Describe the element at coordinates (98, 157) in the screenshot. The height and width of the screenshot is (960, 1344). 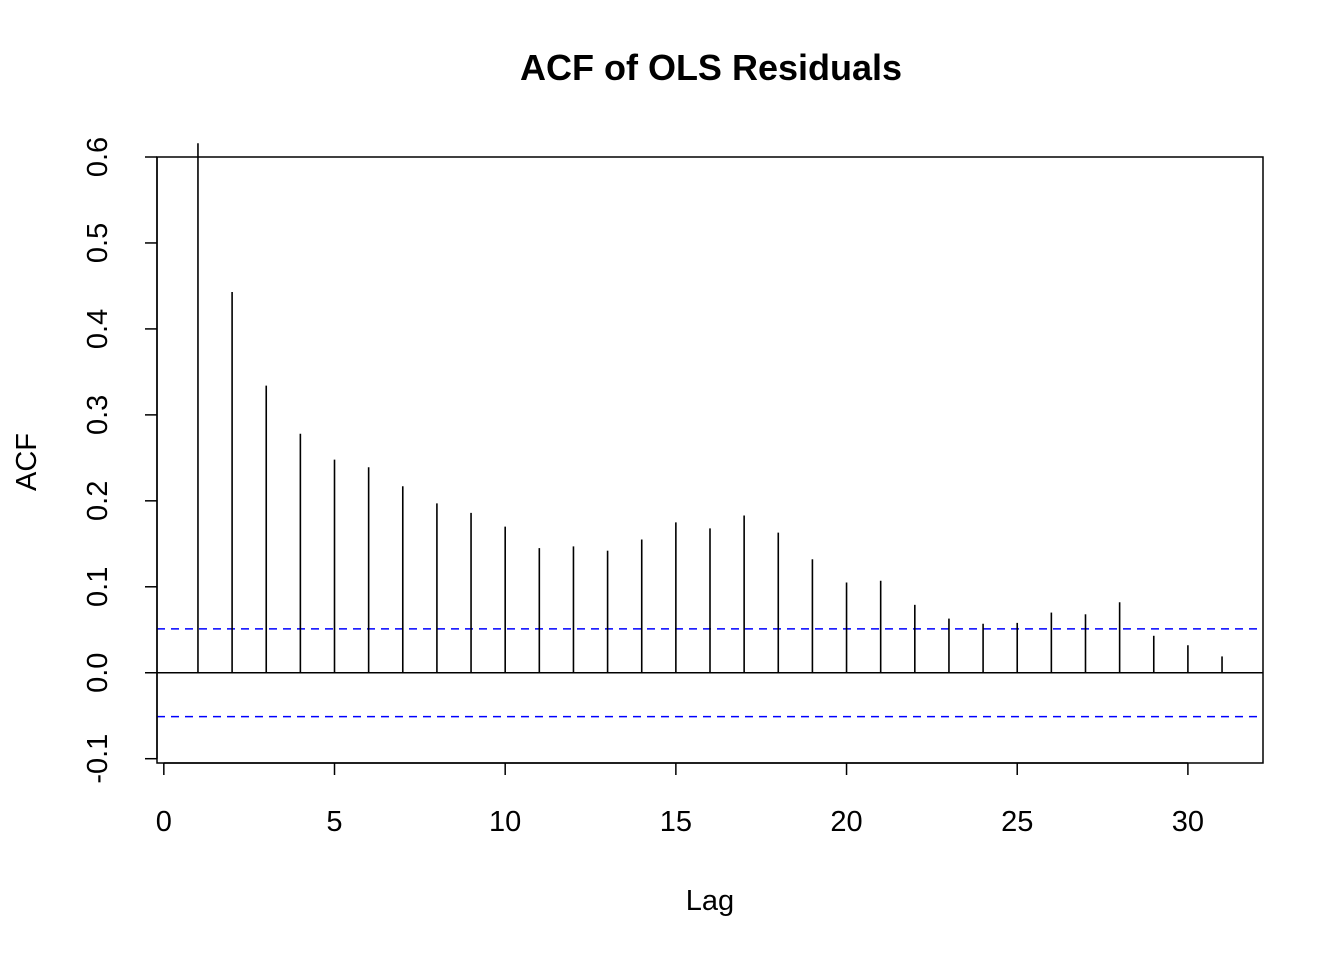
I see `y-tick-label-0.6: 0.6` at that location.